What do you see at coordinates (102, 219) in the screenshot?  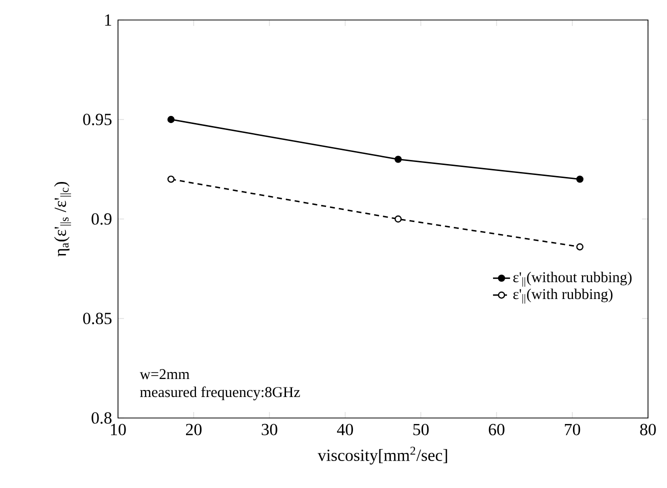 I see `y-tick-label: 0.9` at bounding box center [102, 219].